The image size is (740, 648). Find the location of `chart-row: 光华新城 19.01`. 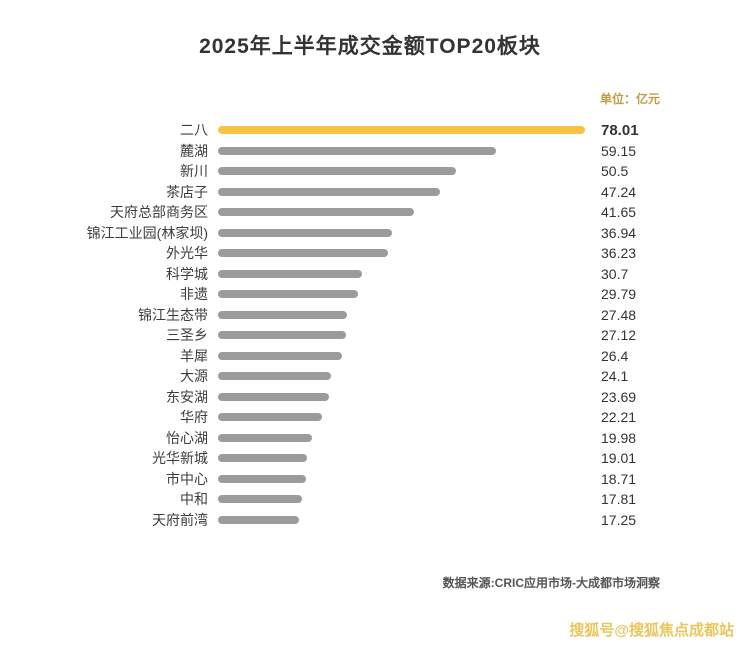

chart-row: 光华新城 19.01 is located at coordinates (370, 458).